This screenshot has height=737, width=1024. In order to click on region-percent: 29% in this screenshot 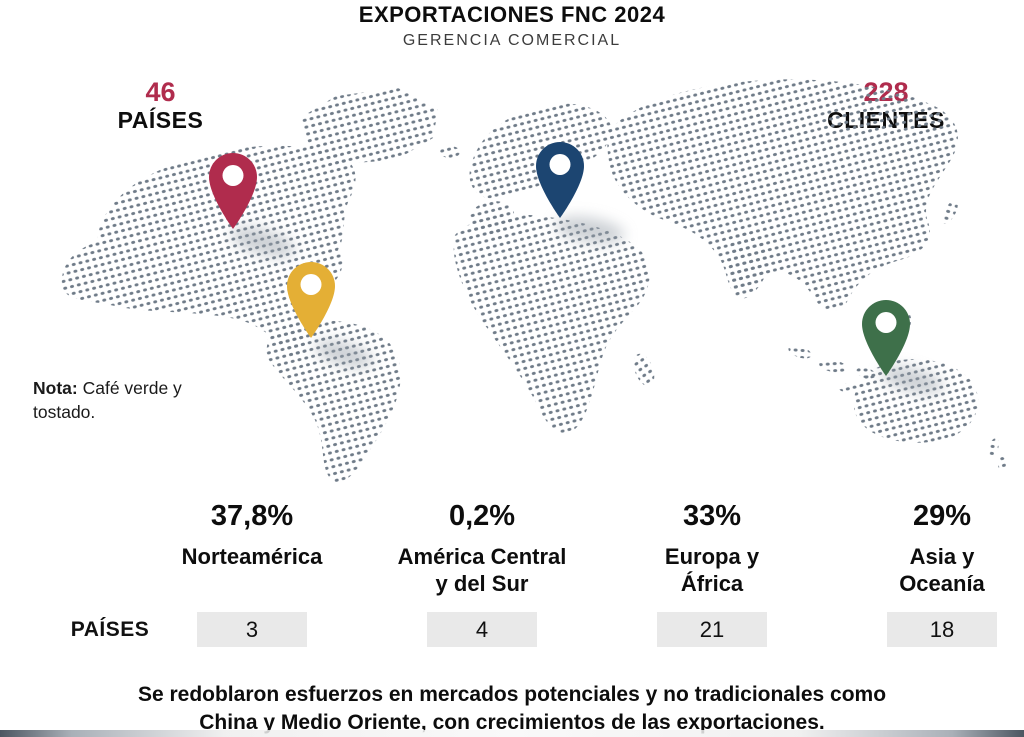, I will do `click(942, 516)`.